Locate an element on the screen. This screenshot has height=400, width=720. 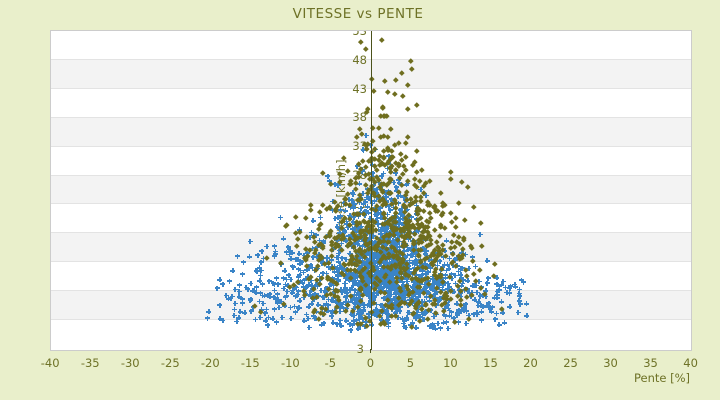
x-tick-label: -5 is located at coordinates (330, 363).